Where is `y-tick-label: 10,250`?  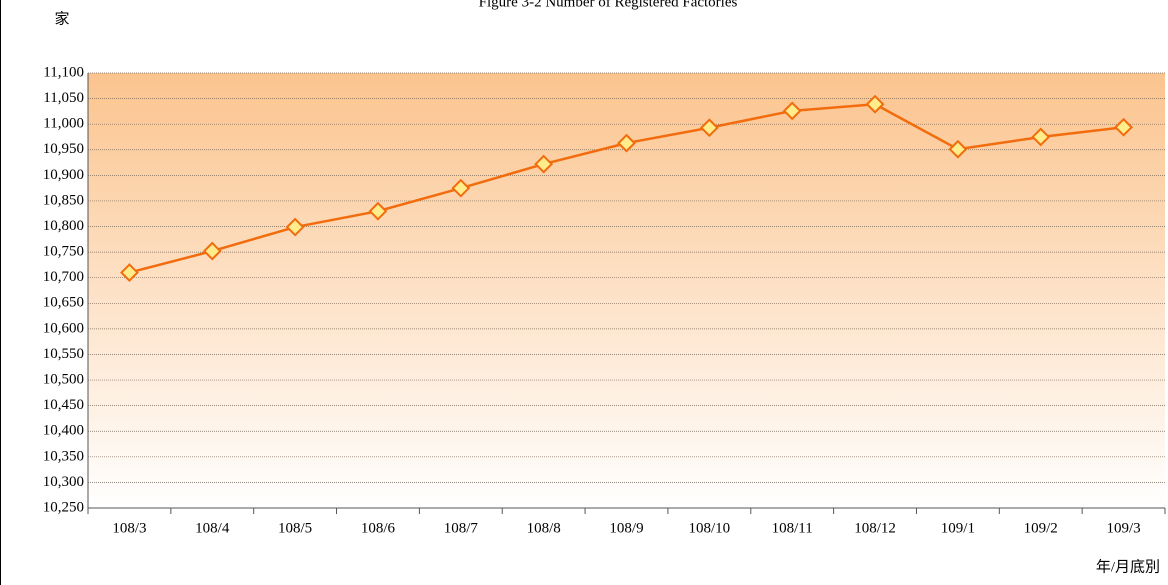
y-tick-label: 10,250 is located at coordinates (63, 507).